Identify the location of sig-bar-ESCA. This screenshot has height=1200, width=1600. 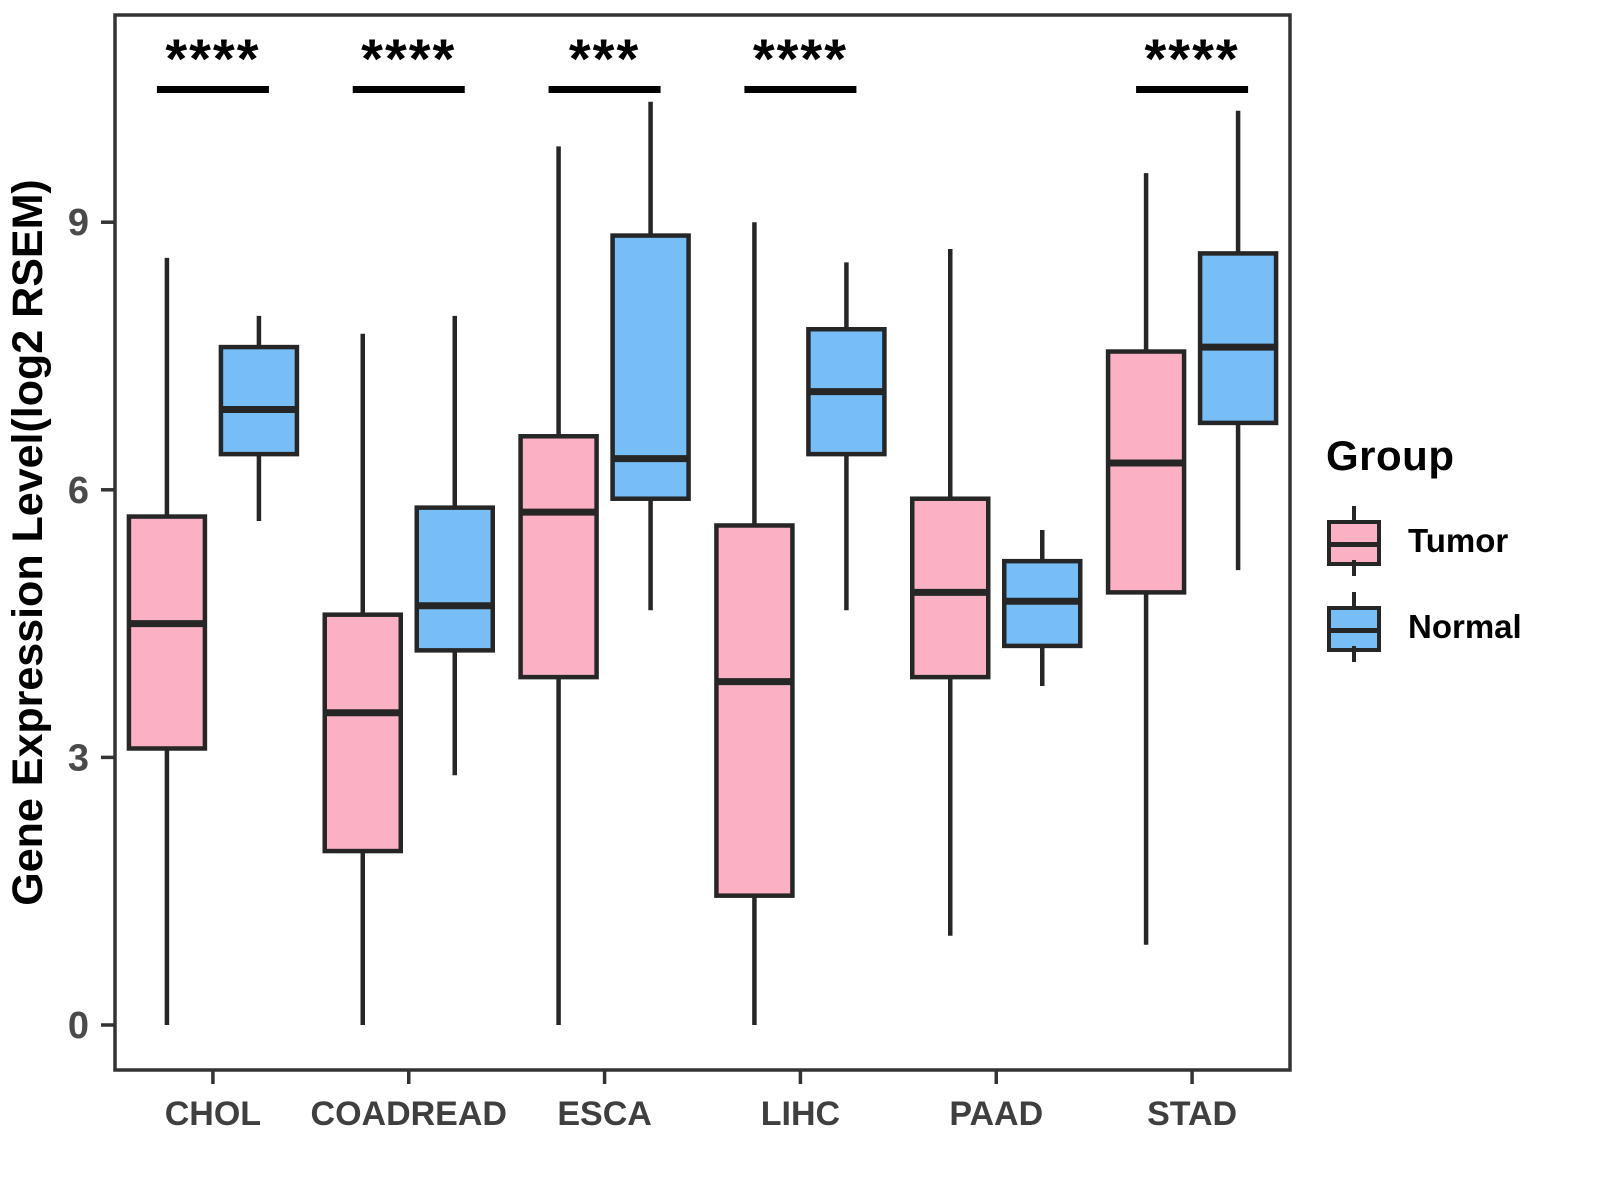
(604, 89).